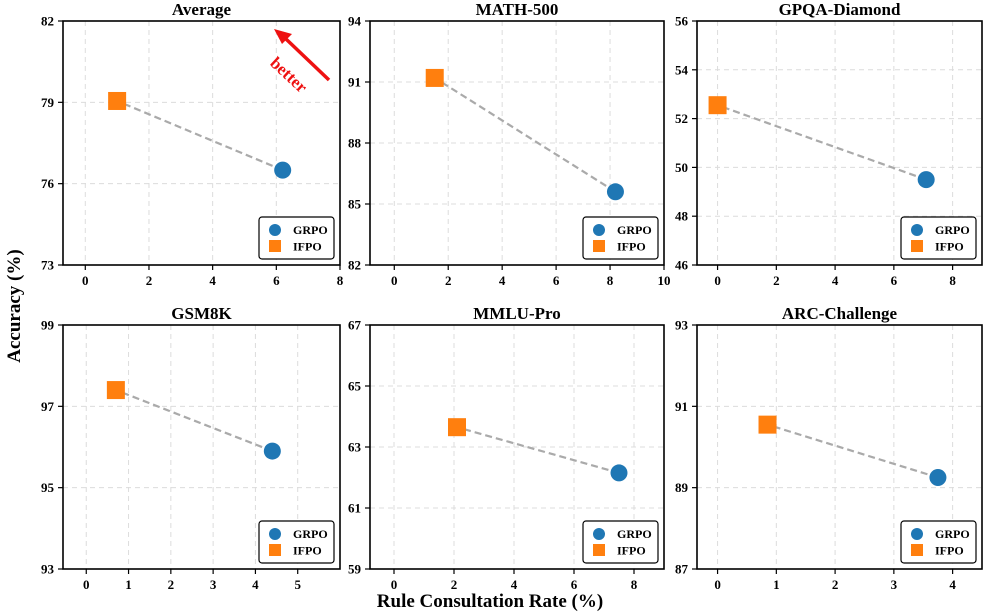 This screenshot has width=997, height=612. I want to click on subplot-title: ARC-Challenge, so click(840, 313).